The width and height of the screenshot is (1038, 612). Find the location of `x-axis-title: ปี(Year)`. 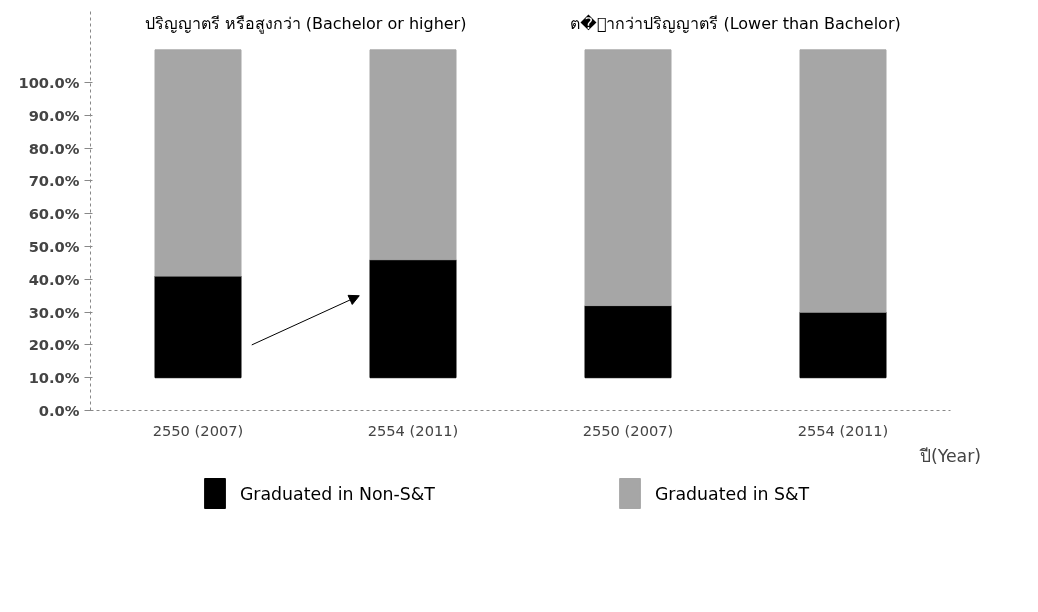

x-axis-title: ปี(Year) is located at coordinates (950, 455).